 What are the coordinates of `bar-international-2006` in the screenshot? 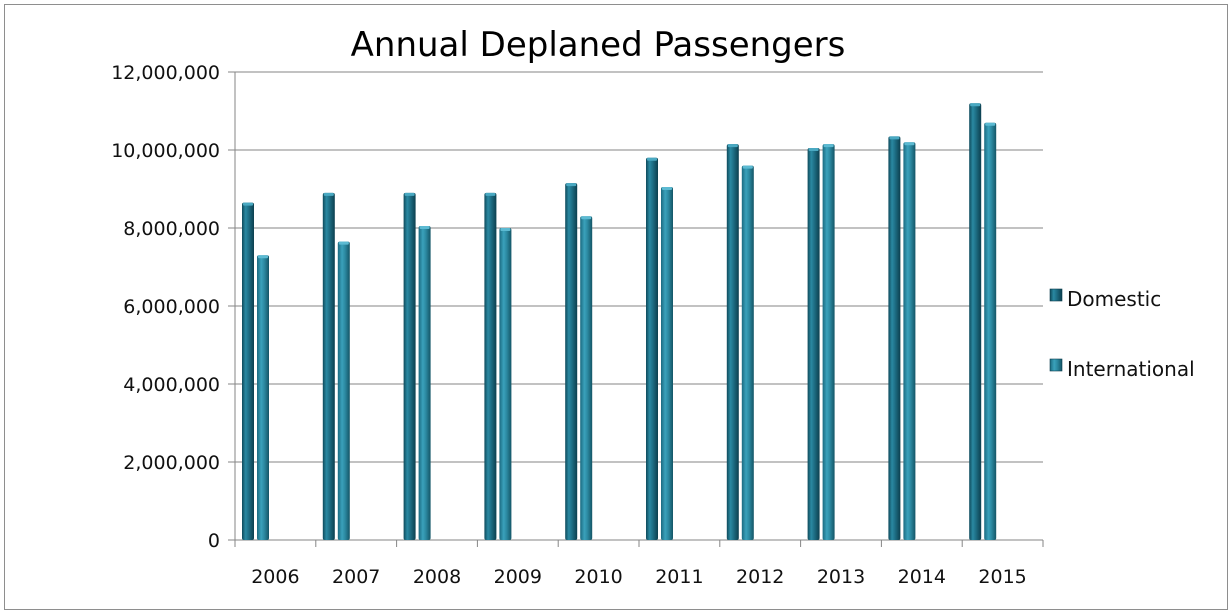 It's located at (263, 398).